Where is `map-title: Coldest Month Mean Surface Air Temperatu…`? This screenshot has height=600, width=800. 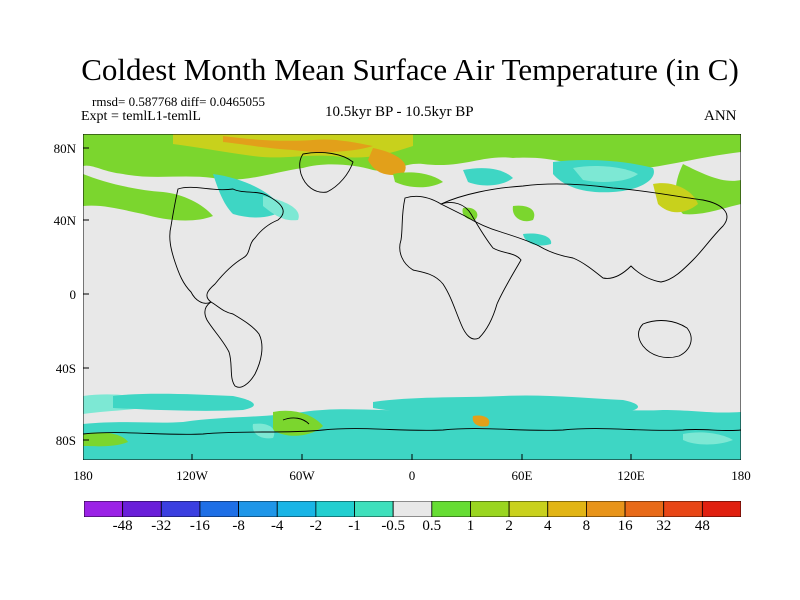
map-title: Coldest Month Mean Surface Air Temperatu… is located at coordinates (410, 69).